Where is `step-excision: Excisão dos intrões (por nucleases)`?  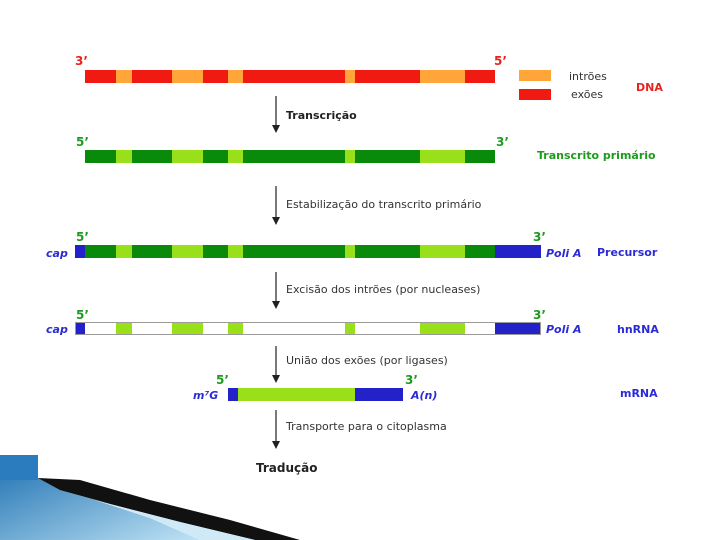 step-excision: Excisão dos intrões (por nucleases) is located at coordinates (383, 289).